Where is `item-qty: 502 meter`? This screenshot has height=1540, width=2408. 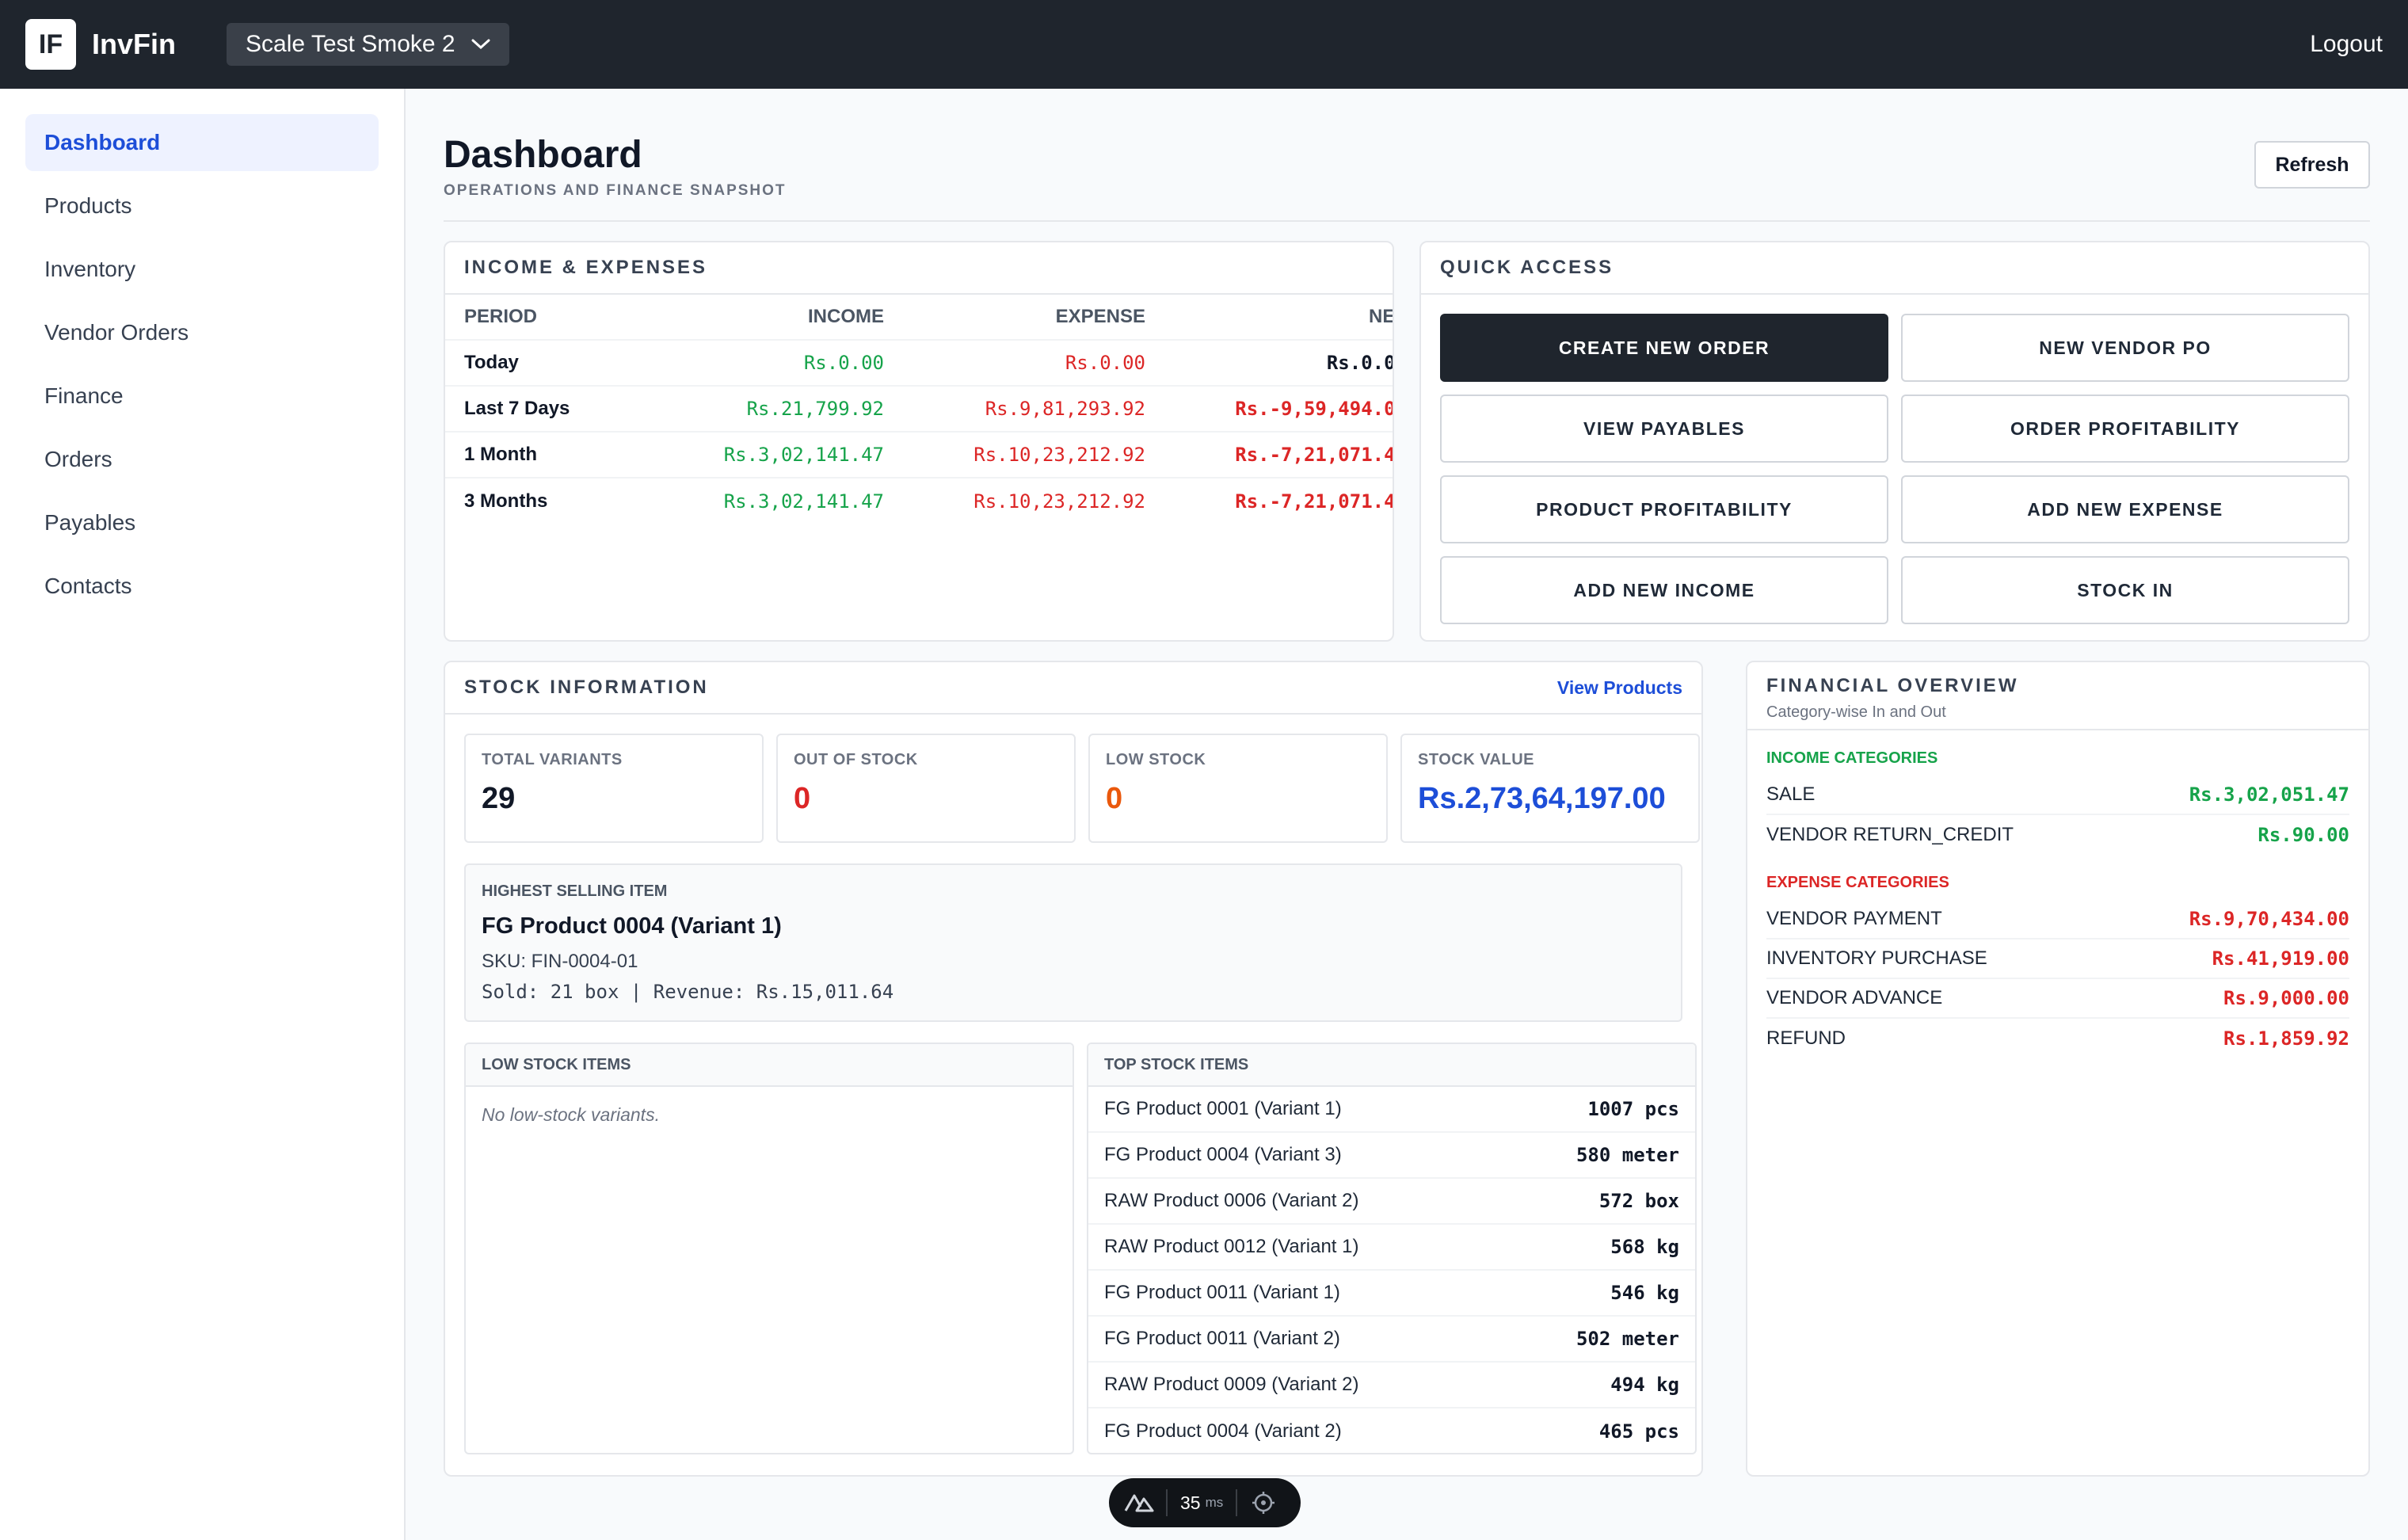 item-qty: 502 meter is located at coordinates (1627, 1339).